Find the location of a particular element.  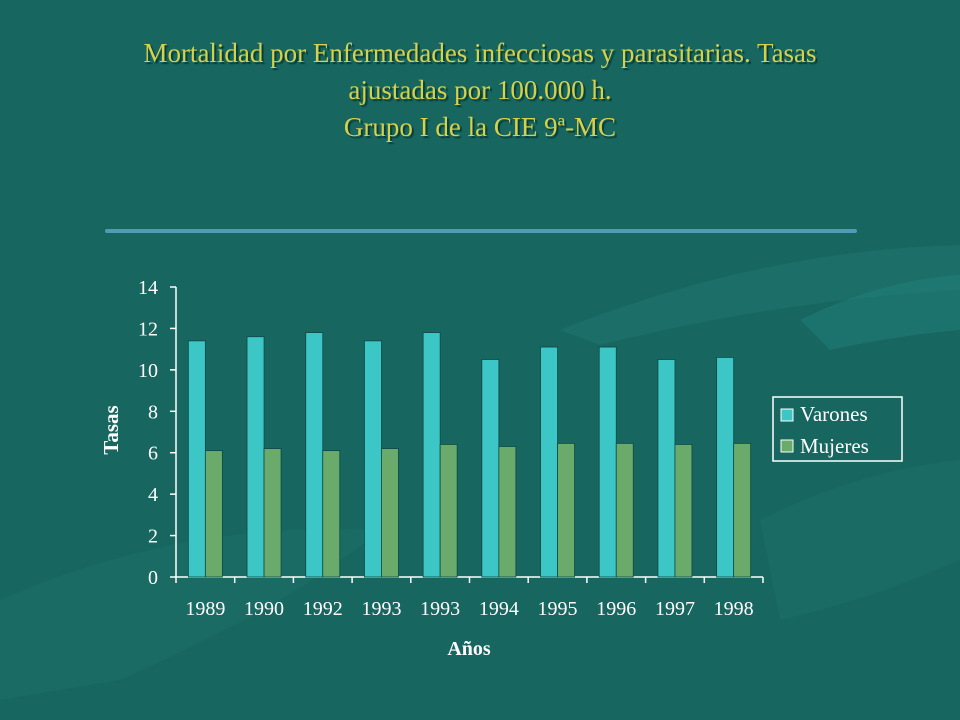

x-tick-label: 1994 is located at coordinates (499, 609).